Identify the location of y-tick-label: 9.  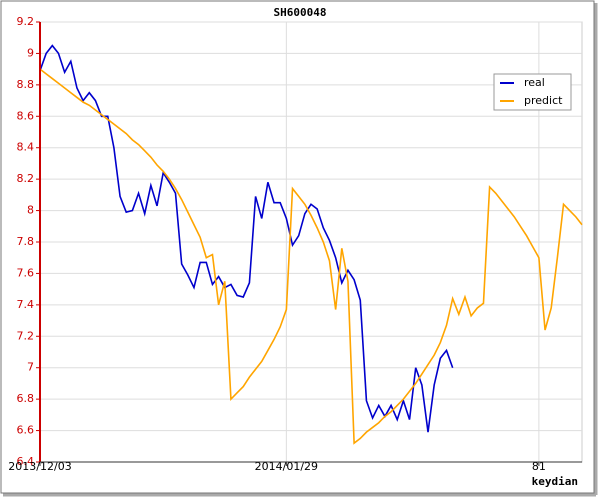
(30, 52).